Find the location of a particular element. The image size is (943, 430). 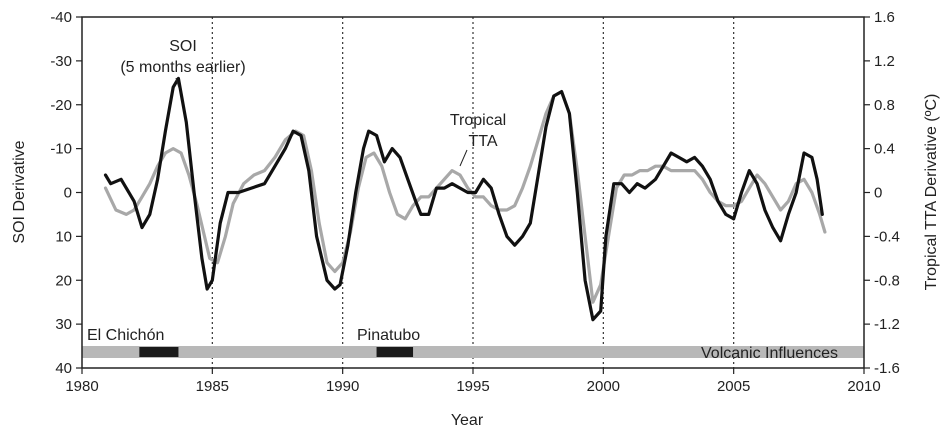

volcanic-influences-bar is located at coordinates (473, 352).